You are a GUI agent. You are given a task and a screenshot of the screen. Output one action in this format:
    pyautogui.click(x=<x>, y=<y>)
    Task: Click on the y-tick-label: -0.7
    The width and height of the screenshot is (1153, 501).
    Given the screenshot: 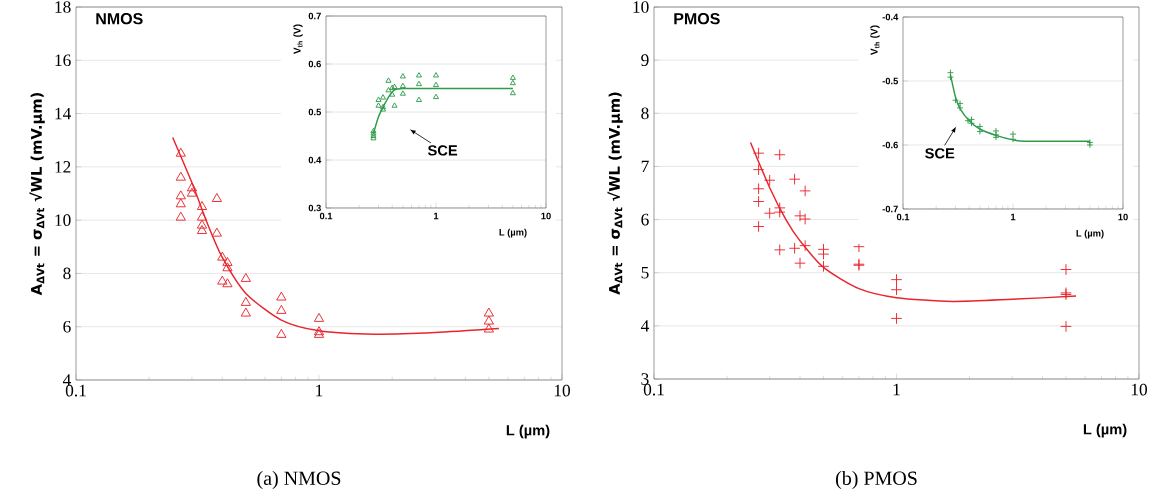 What is the action you would take?
    pyautogui.click(x=890, y=209)
    